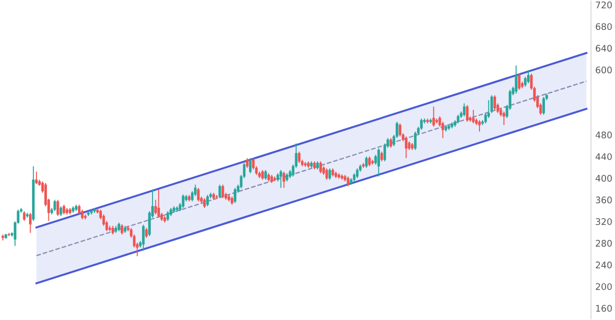 The width and height of the screenshot is (615, 320). What do you see at coordinates (604, 70) in the screenshot?
I see `y-tick-label: 600` at bounding box center [604, 70].